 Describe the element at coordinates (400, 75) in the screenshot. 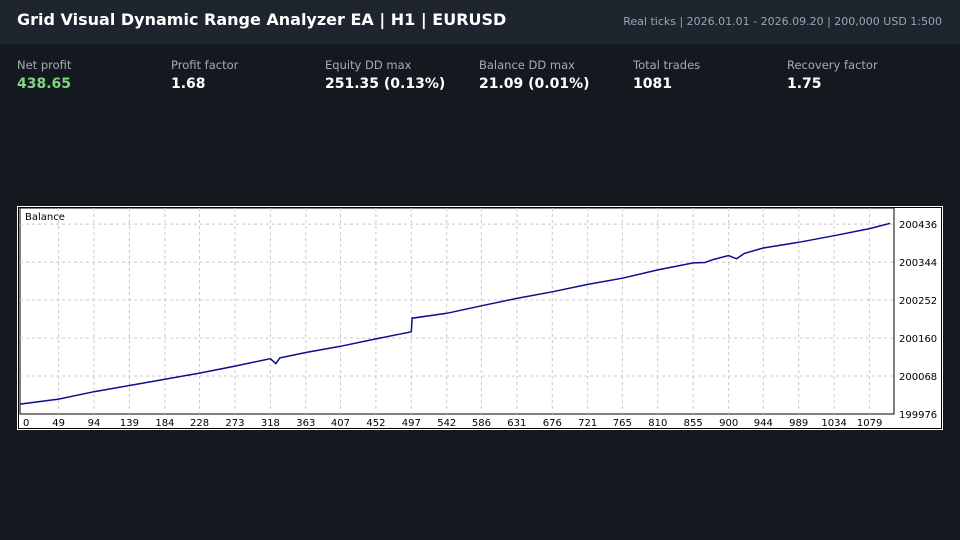

I see `metric-equity-dd-max: Equity DD max 251.35 (0.13%)` at that location.